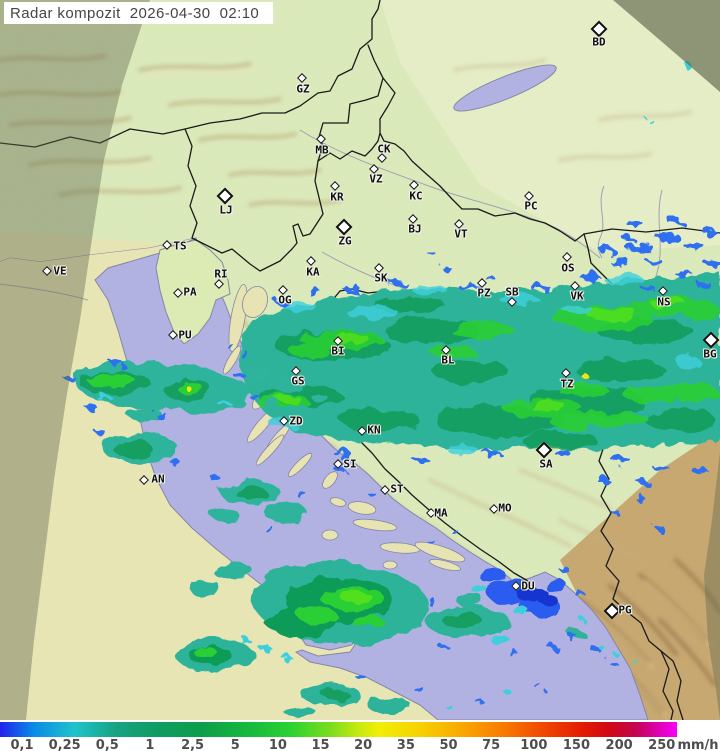 Image resolution: width=720 pixels, height=751 pixels. Describe the element at coordinates (662, 744) in the screenshot. I see `legend-tick-label: 250` at that location.